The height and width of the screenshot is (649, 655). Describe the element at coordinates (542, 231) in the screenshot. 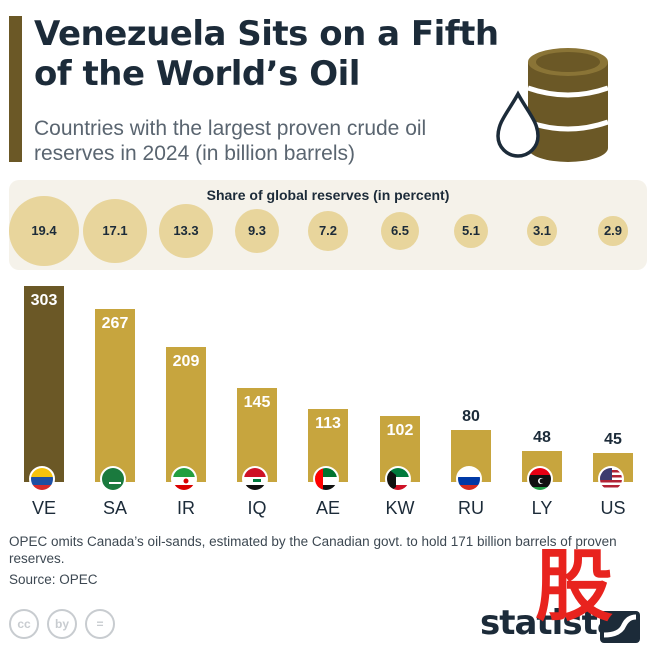

I see `share-bubble-ly: 3.1` at that location.